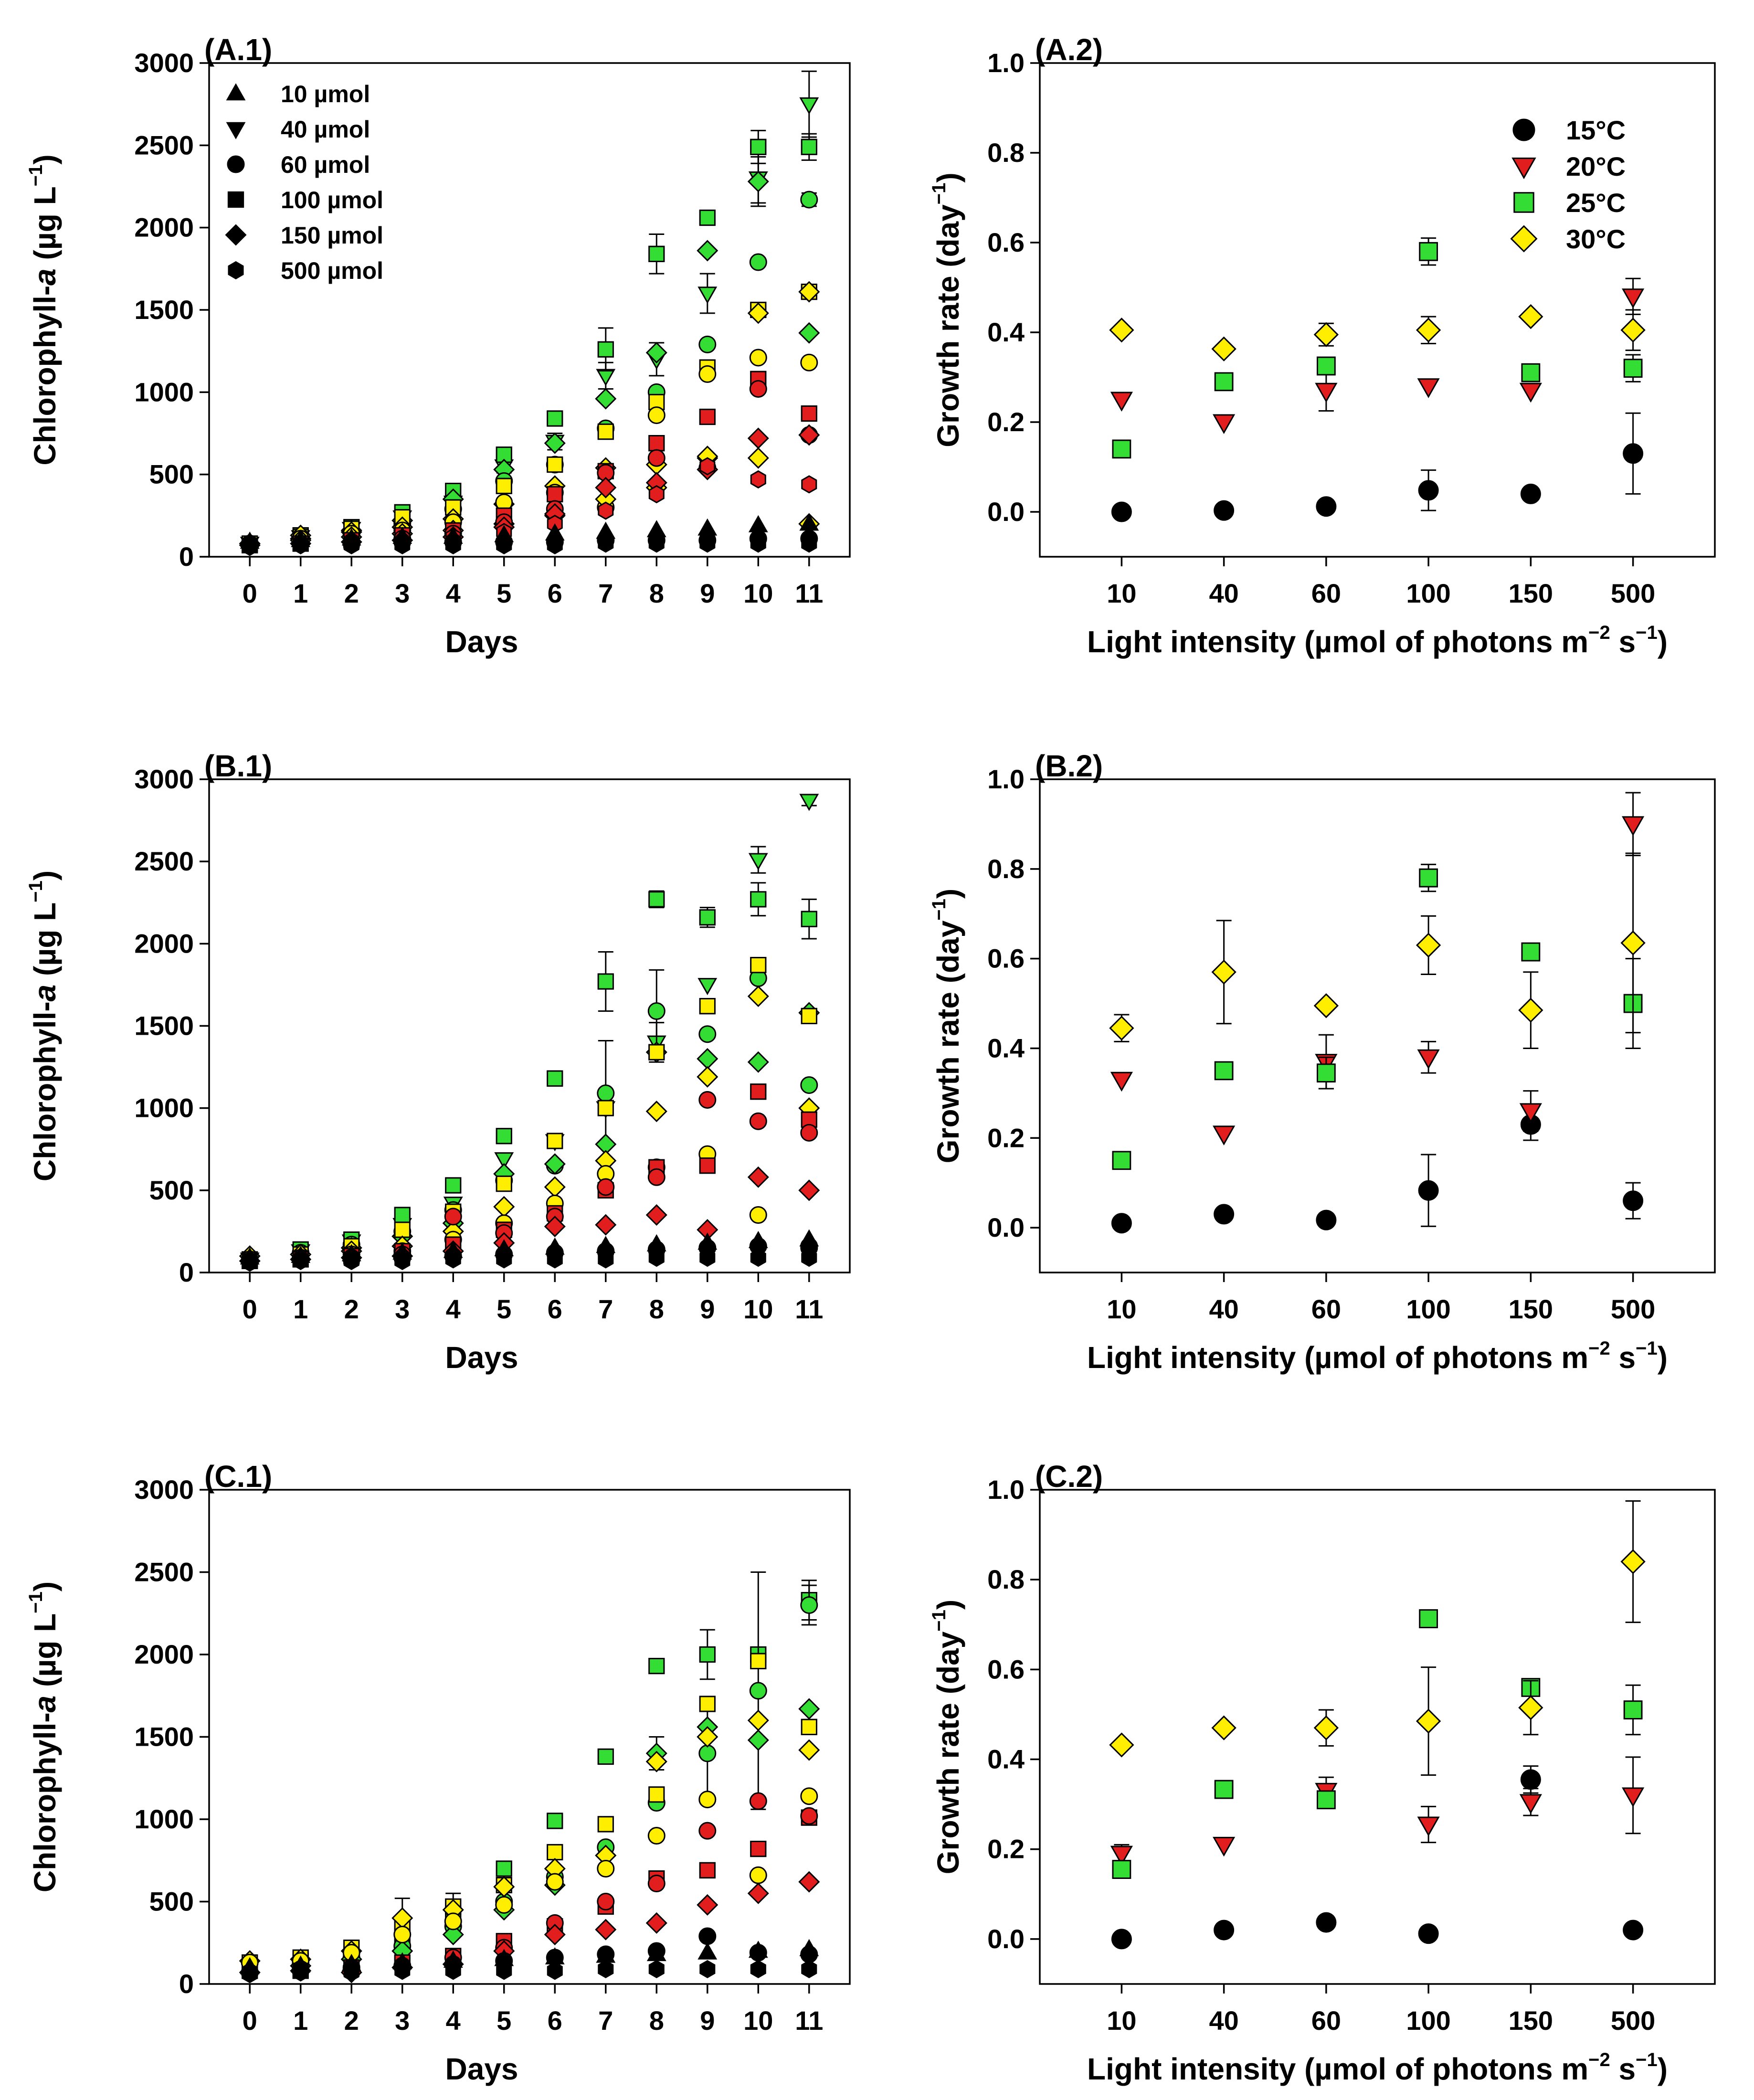  What do you see at coordinates (555, 1309) in the screenshot?
I see `x-tick-label: 6` at bounding box center [555, 1309].